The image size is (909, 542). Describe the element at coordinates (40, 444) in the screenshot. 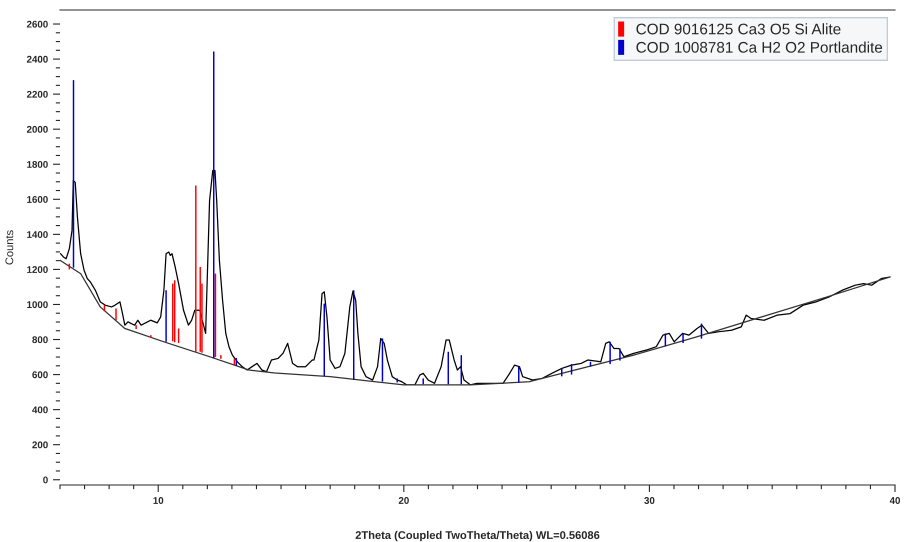

I see `y-tick-label: 200` at that location.